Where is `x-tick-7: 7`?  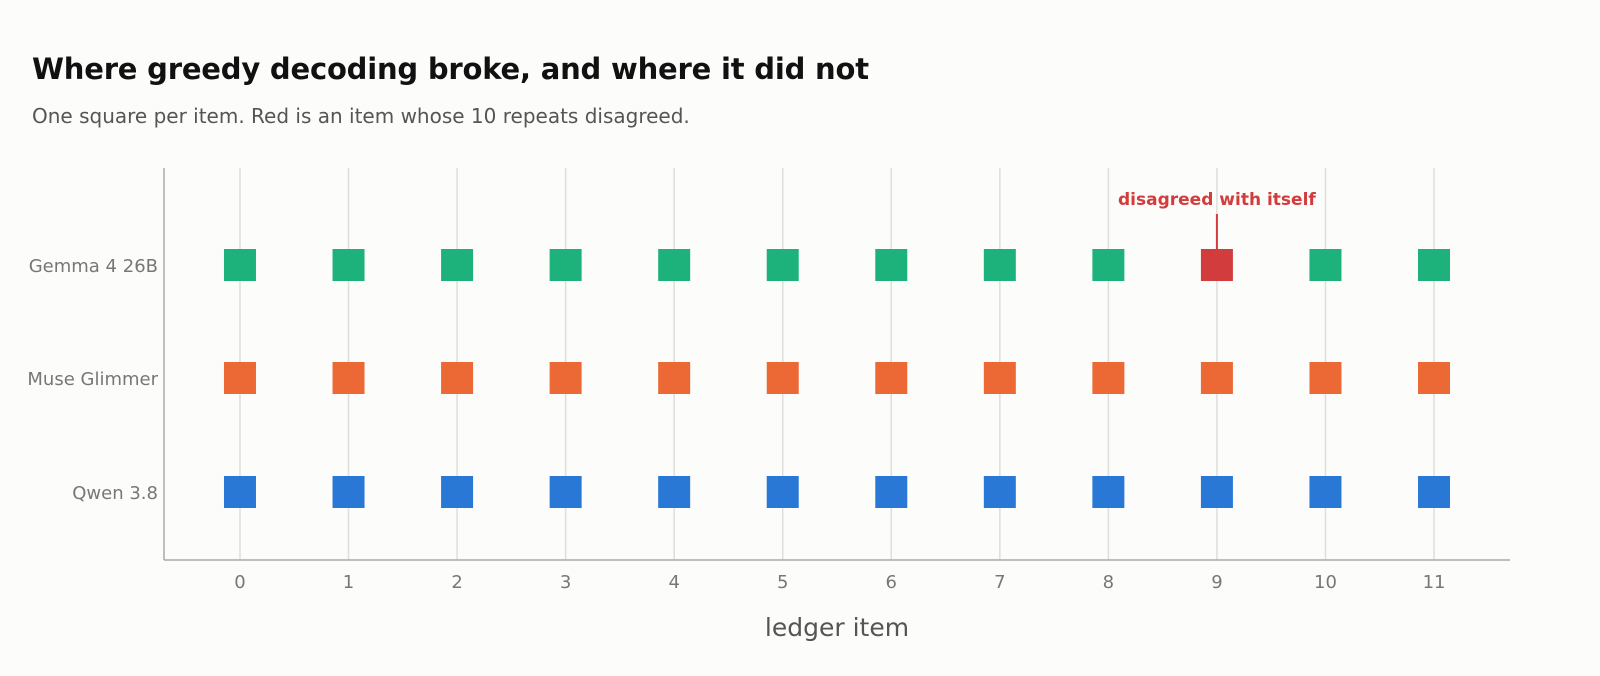
x-tick-7: 7 is located at coordinates (999, 582).